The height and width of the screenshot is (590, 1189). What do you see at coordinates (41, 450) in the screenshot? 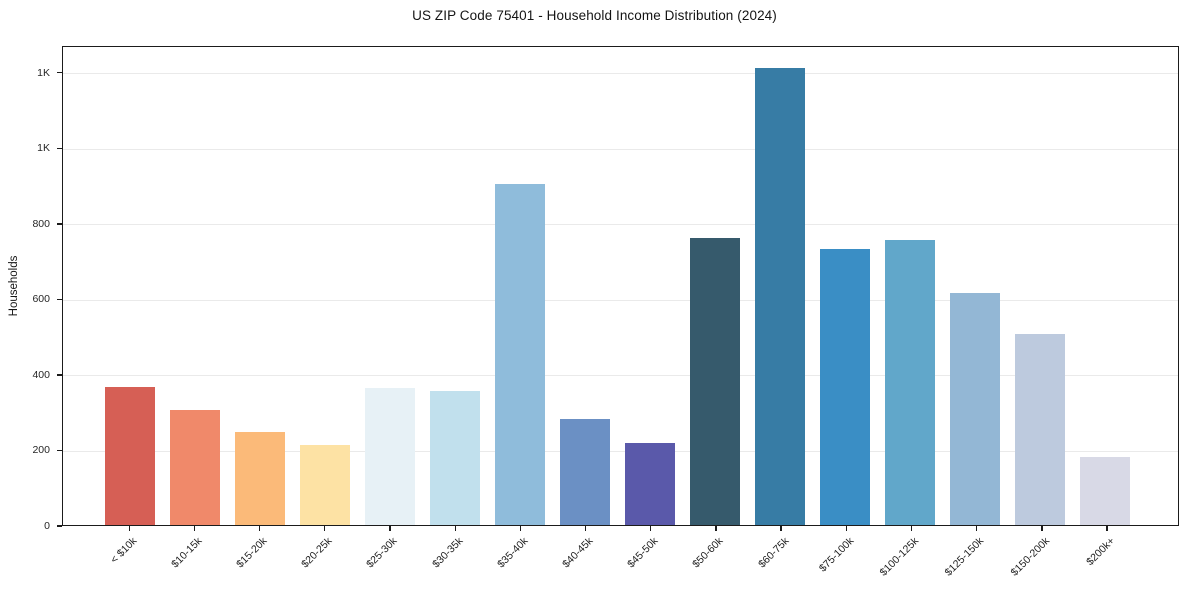
I see `y-tick-label: 200` at bounding box center [41, 450].